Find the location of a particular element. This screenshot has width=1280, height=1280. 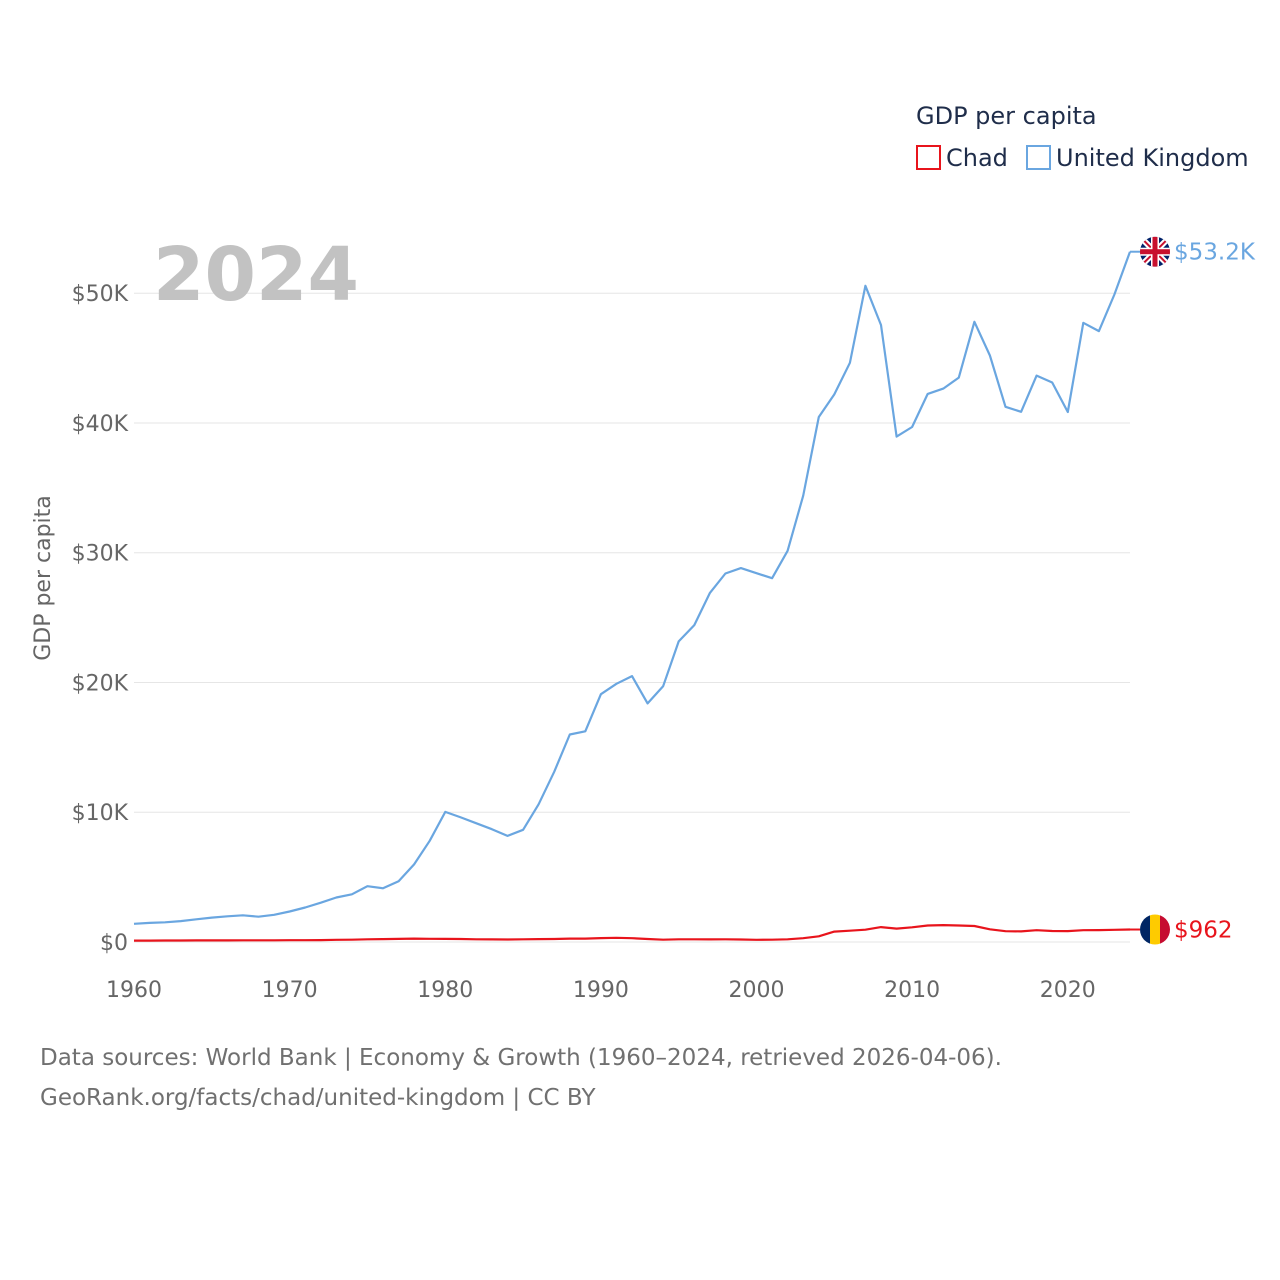

uk-flag-icon is located at coordinates (1155, 251).